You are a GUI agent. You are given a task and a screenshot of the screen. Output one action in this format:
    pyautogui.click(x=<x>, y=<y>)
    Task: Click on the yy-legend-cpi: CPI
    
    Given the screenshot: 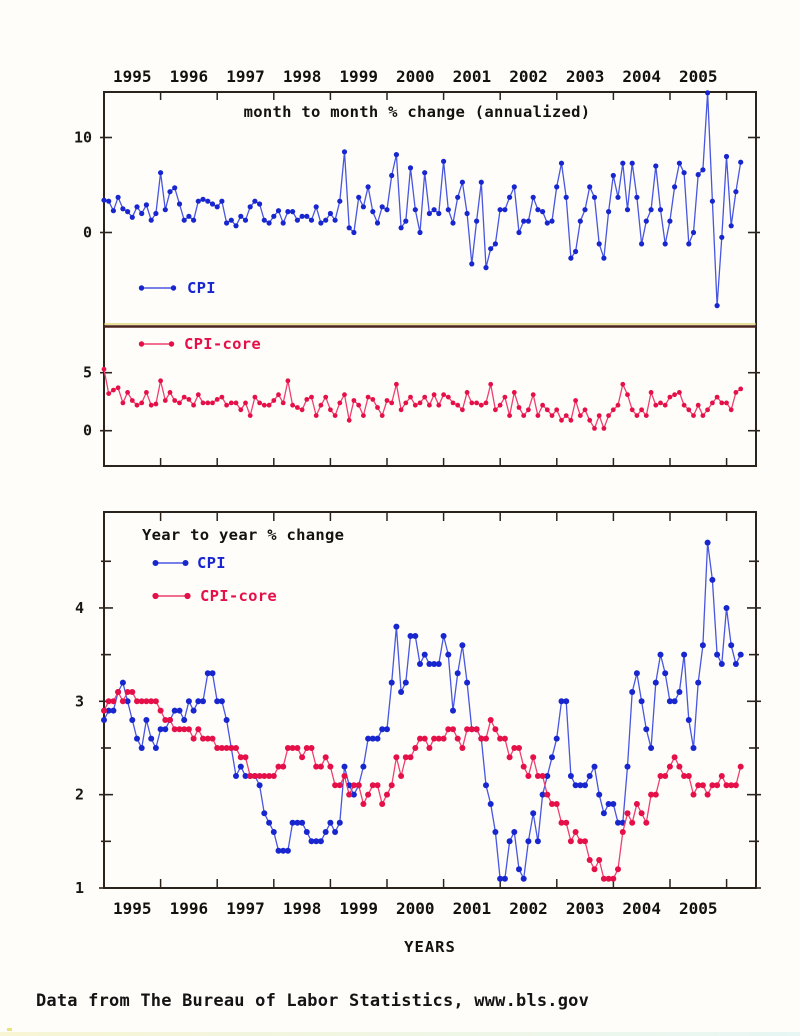 What is the action you would take?
    pyautogui.click(x=189, y=563)
    